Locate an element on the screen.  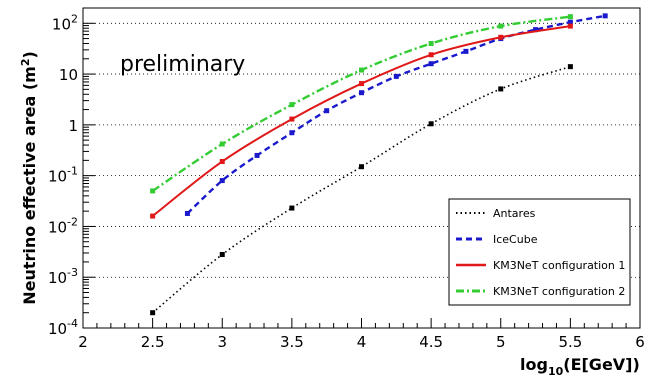
y-tick-label: 10⁻³ is located at coordinates (63, 276).